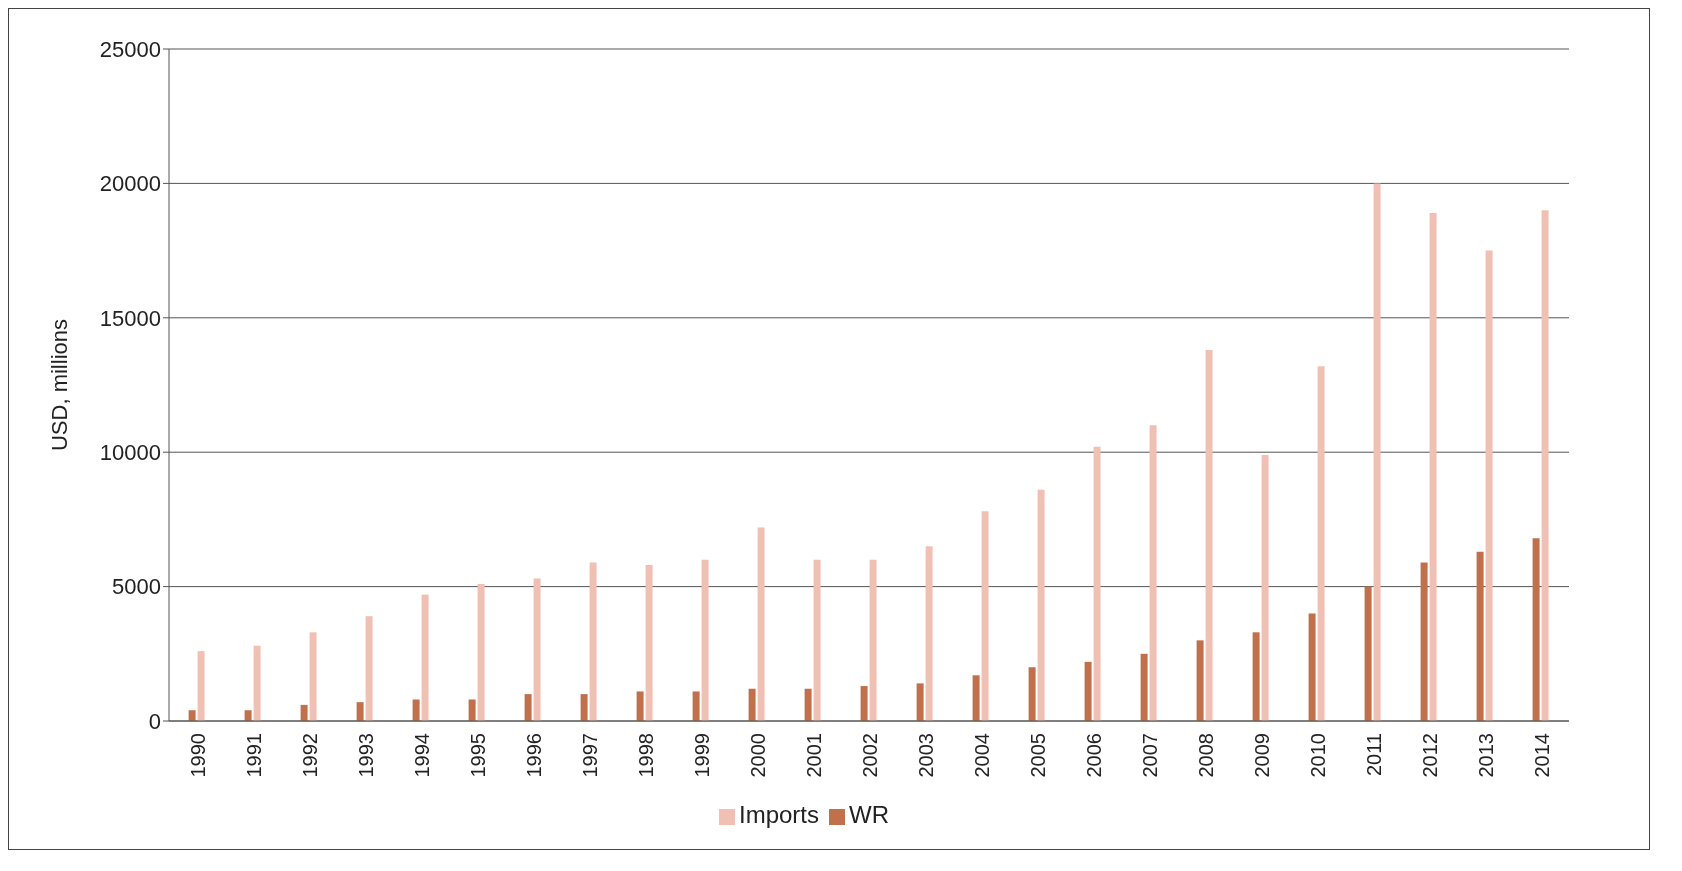 This screenshot has height=871, width=1682. Describe the element at coordinates (1542, 755) in the screenshot. I see `x-tick-label: 2014` at that location.